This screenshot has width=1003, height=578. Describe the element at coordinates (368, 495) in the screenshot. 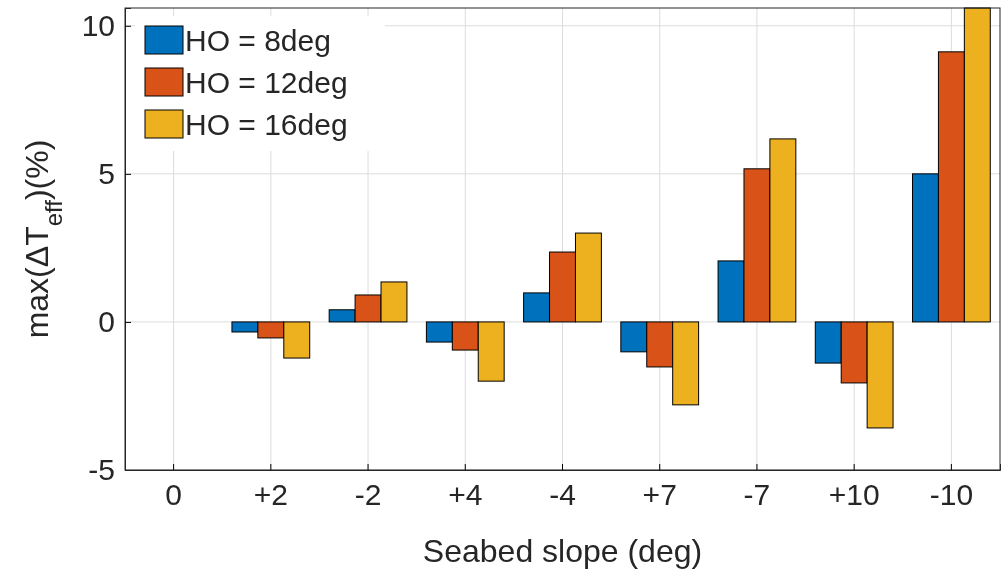

I see `x-tick-label: -2` at that location.